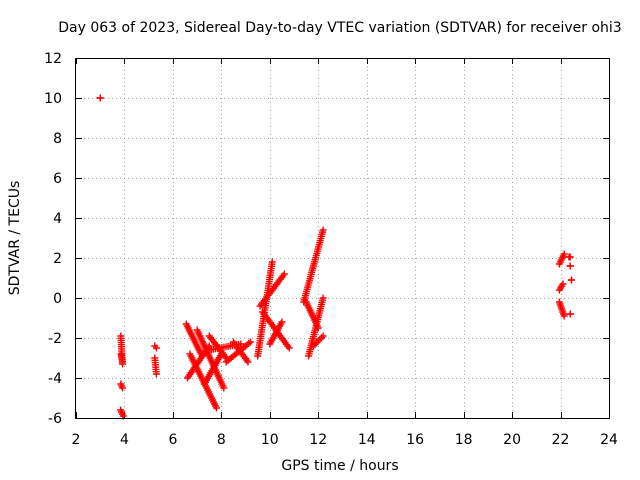  What do you see at coordinates (270, 440) in the screenshot?
I see `x-tick-label: 10` at bounding box center [270, 440].